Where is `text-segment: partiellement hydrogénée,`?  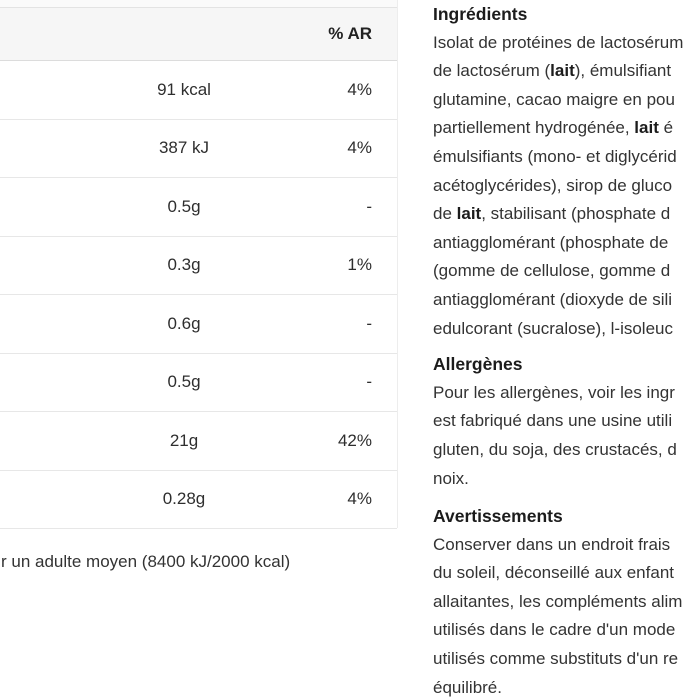
text-segment: partiellement hydrogénée, is located at coordinates (534, 128).